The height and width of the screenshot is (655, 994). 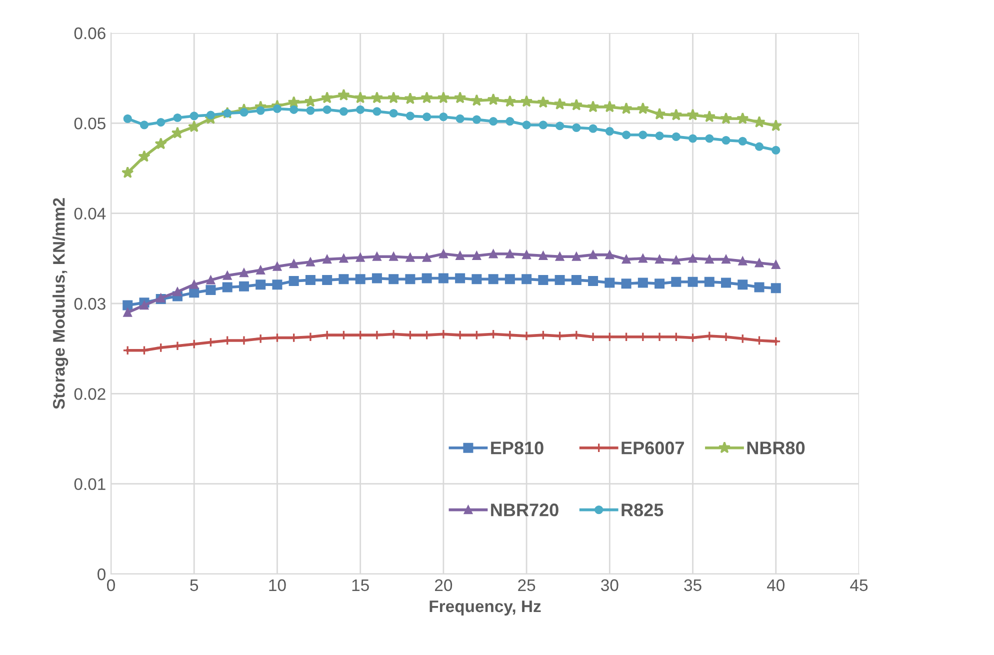 What do you see at coordinates (643, 510) in the screenshot?
I see `legend-label: R825` at bounding box center [643, 510].